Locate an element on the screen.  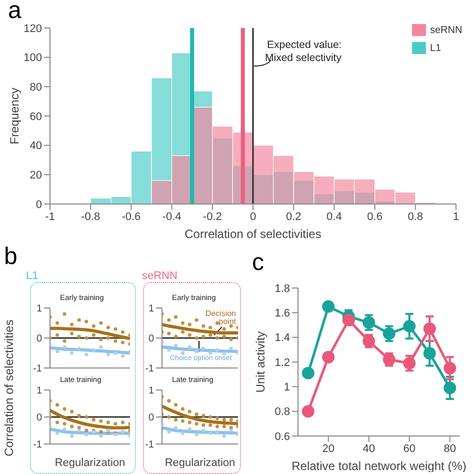
x-tick-label: 0 is located at coordinates (253, 216).